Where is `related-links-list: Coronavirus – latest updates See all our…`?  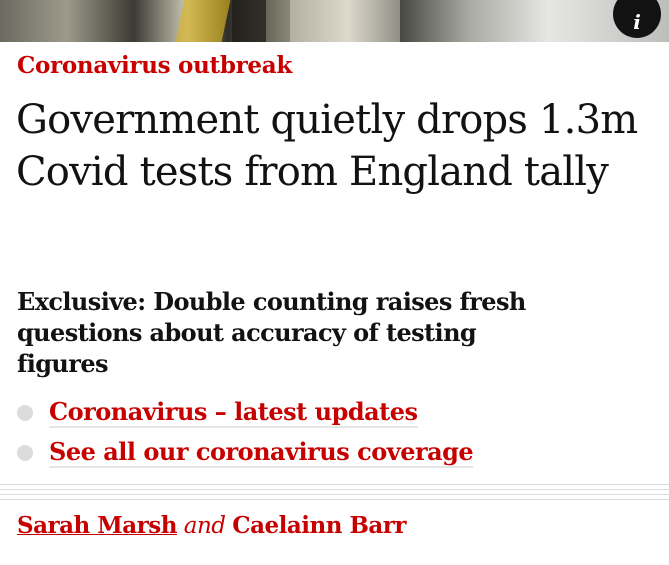 related-links-list: Coronavirus – latest updates See all our… is located at coordinates (245, 433).